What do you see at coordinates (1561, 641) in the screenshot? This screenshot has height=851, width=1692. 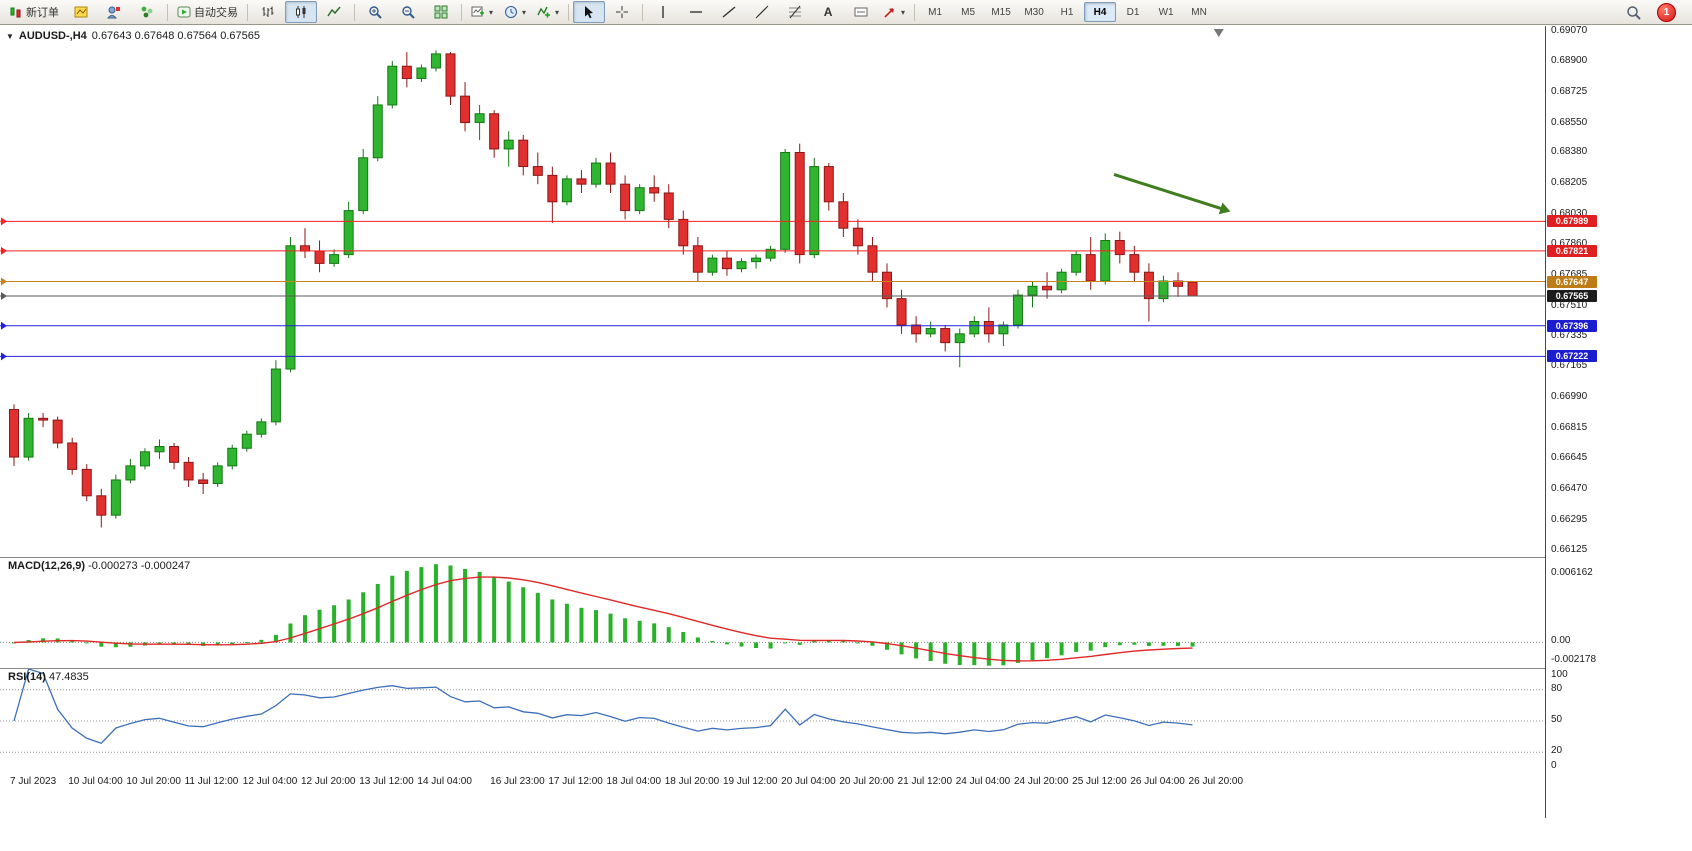 I see `macd-scale-zero: 0.00` at bounding box center [1561, 641].